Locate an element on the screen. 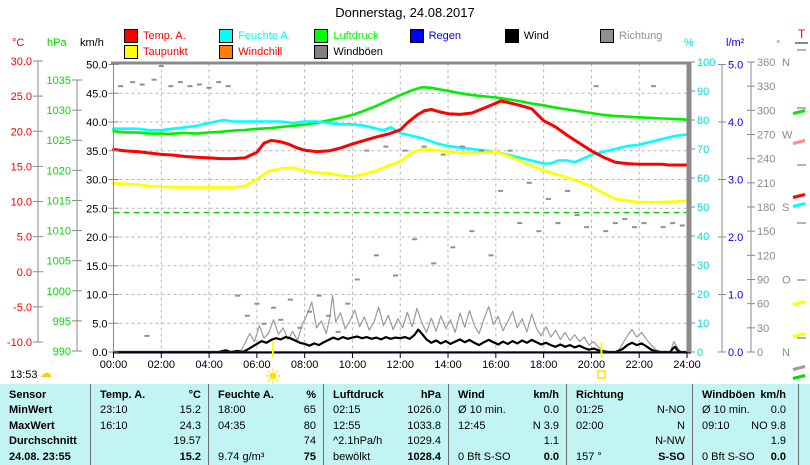 This screenshot has width=810, height=465. pressure-axis-unit: hPa is located at coordinates (57, 43).